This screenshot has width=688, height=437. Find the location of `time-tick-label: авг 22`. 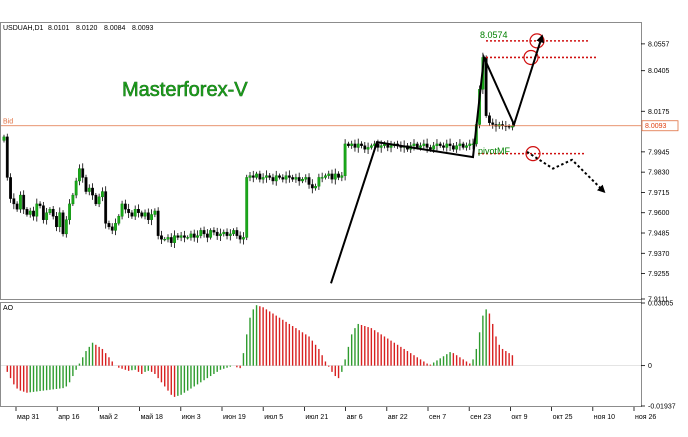

time-tick-label: авг 22 is located at coordinates (398, 417).